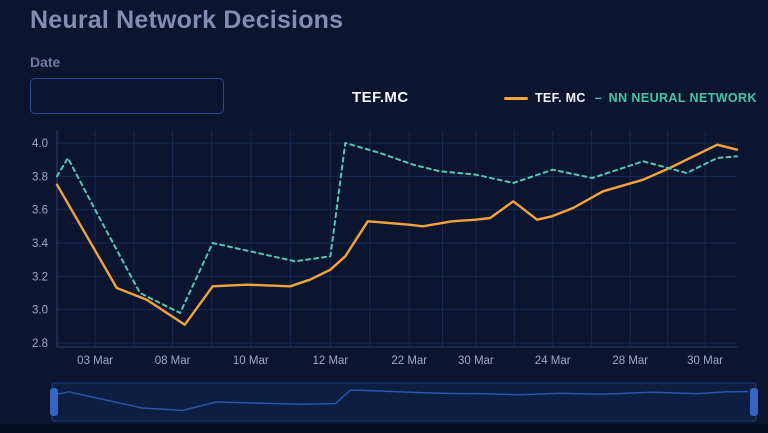 The height and width of the screenshot is (433, 768). What do you see at coordinates (330, 361) in the screenshot?
I see `x-axis-tick-label: 12 Mar` at bounding box center [330, 361].